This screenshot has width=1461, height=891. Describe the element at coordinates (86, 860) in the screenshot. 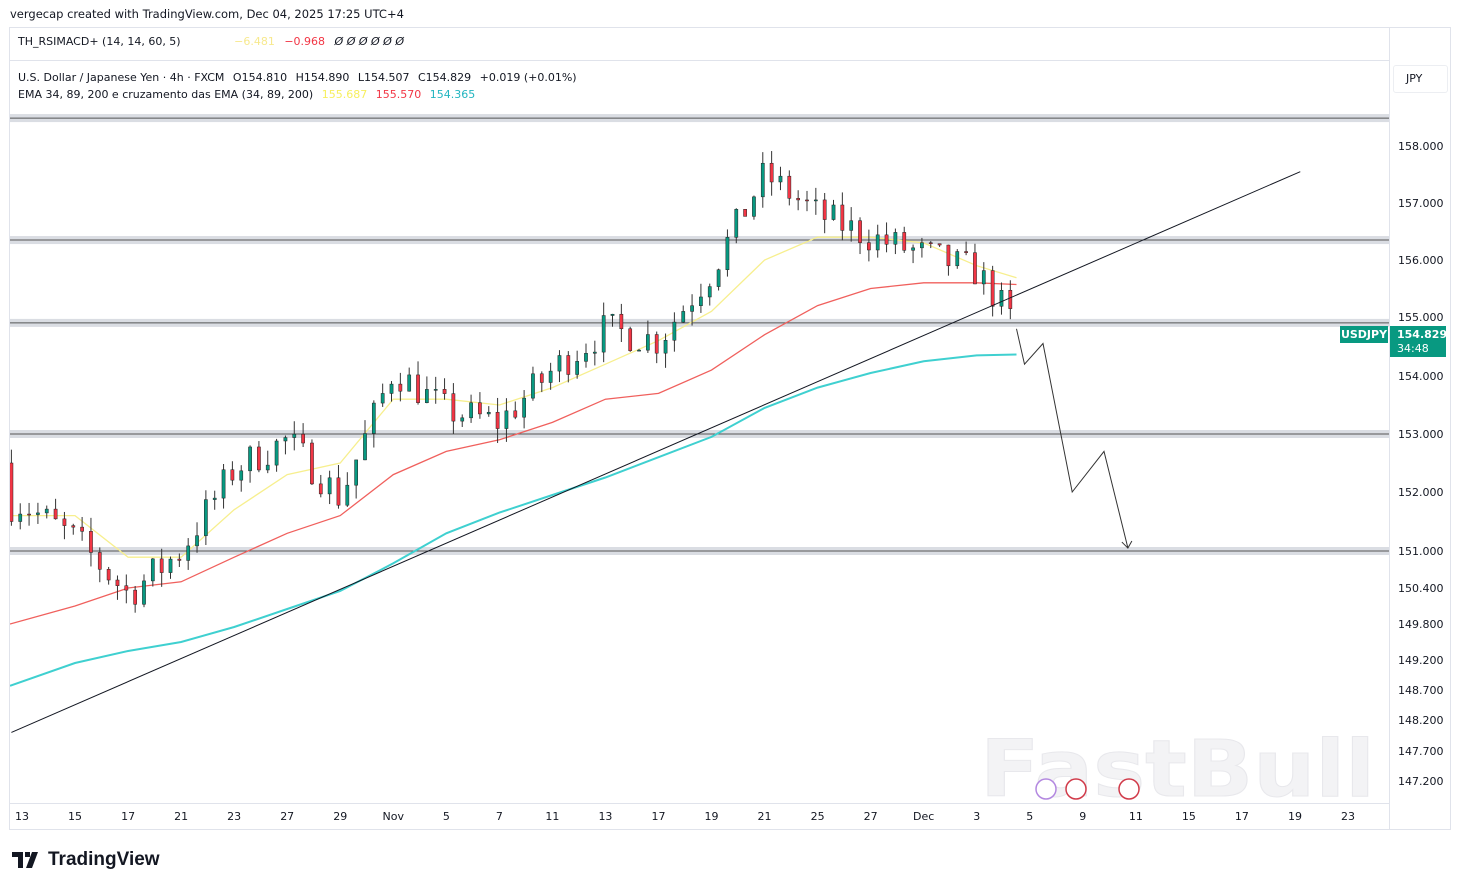

I see `tradingview-logo: TradingView` at that location.